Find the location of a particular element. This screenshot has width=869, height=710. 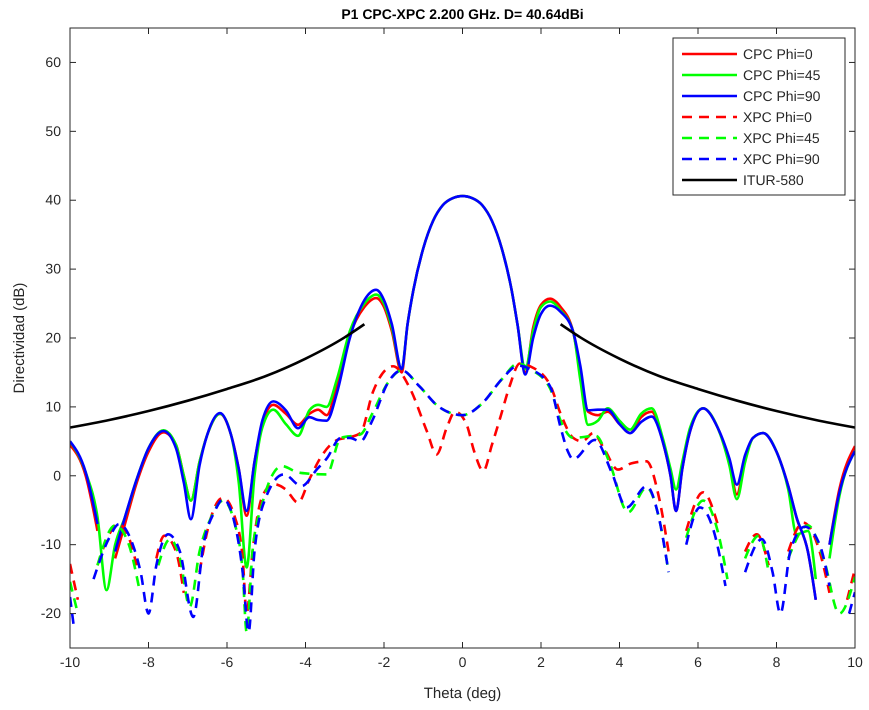

x-tick-label: 2 is located at coordinates (541, 662).